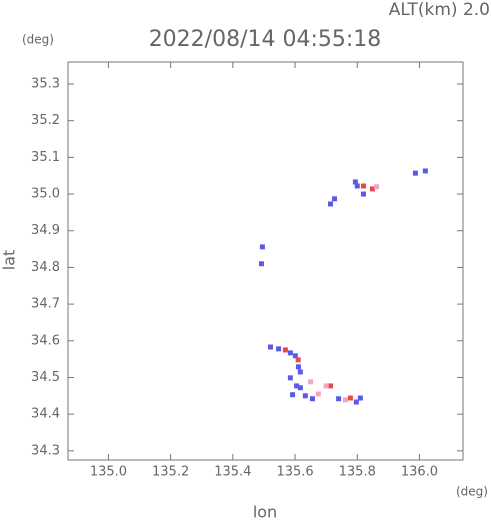 This screenshot has width=491, height=525. I want to click on x-tick-label: 136.0, so click(419, 472).